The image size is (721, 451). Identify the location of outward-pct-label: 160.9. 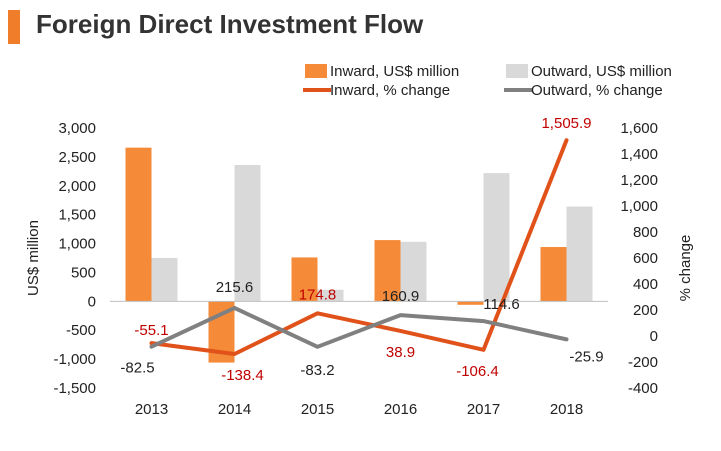
(401, 296).